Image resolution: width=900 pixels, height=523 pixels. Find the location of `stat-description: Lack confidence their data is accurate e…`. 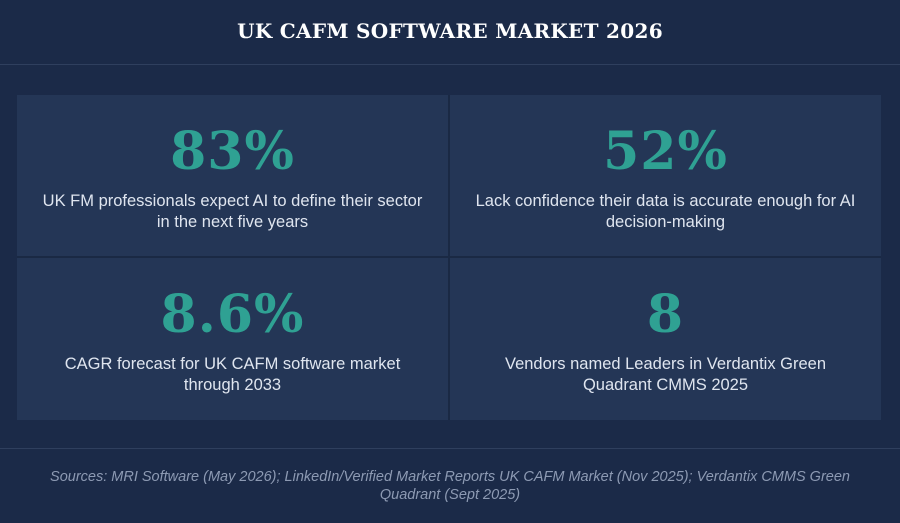

stat-description: Lack confidence their data is accurate e… is located at coordinates (665, 211).